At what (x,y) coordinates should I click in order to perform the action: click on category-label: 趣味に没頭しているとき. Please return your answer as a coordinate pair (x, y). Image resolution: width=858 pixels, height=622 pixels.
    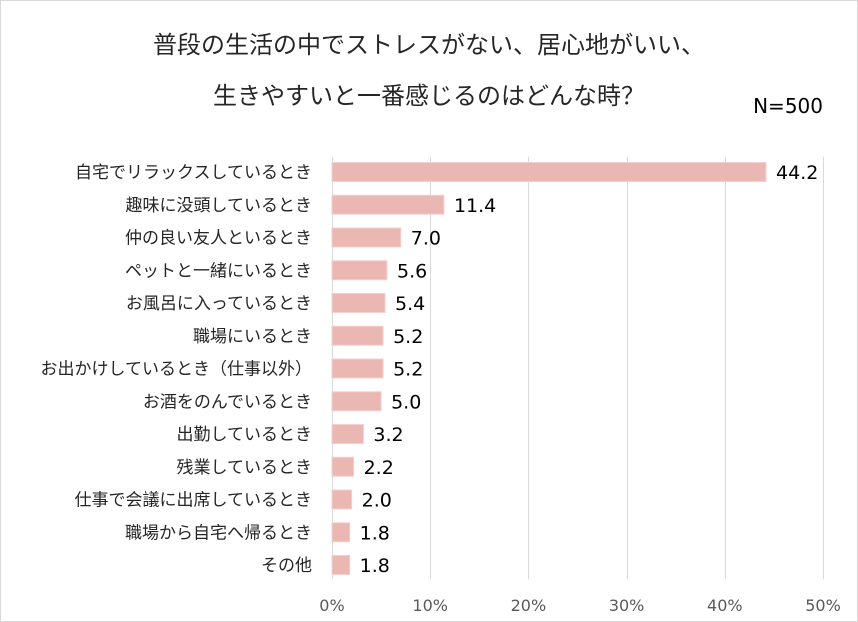
    Looking at the image, I should click on (219, 206).